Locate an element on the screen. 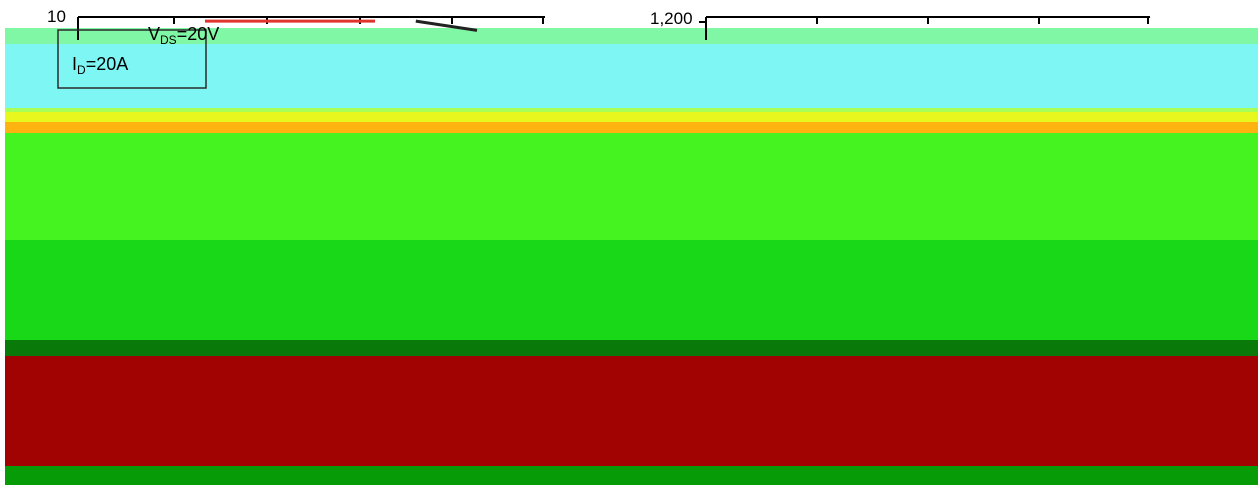 The image size is (1258, 485). vds-value: =20V is located at coordinates (198, 34).